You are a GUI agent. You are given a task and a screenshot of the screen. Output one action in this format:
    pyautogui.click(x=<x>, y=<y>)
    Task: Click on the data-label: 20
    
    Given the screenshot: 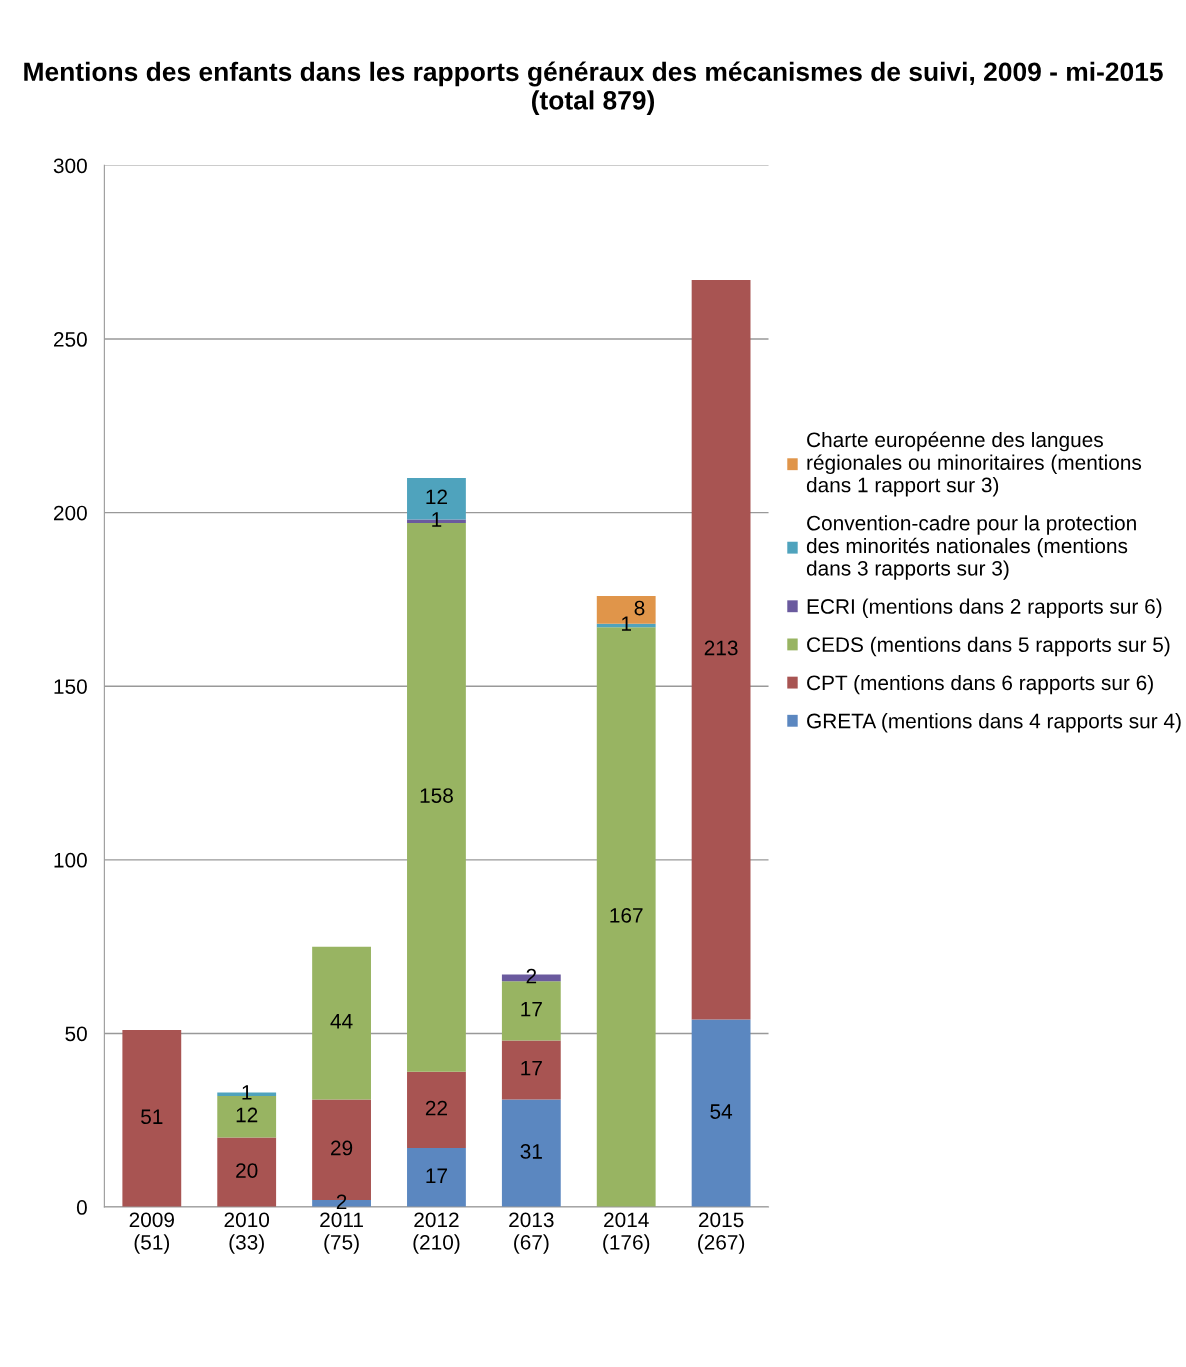 What is the action you would take?
    pyautogui.click(x=247, y=1170)
    